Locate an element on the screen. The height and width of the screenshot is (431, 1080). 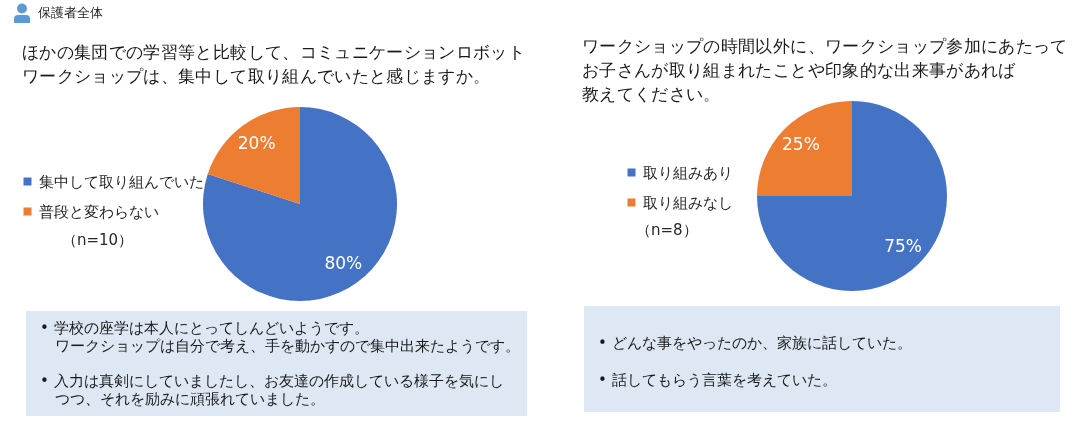
data-label: 75% is located at coordinates (903, 246).